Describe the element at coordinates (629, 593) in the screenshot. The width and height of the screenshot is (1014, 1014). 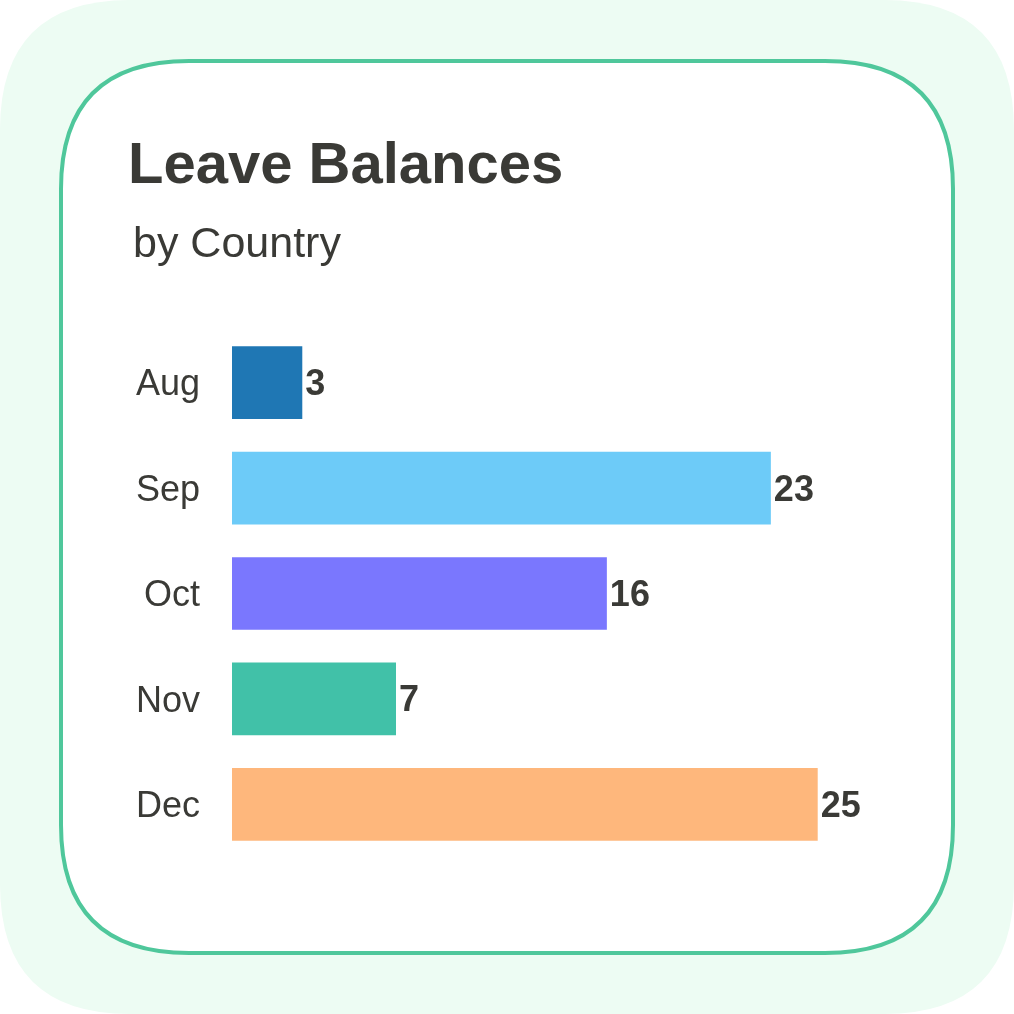
I see `data-label: 16` at that location.